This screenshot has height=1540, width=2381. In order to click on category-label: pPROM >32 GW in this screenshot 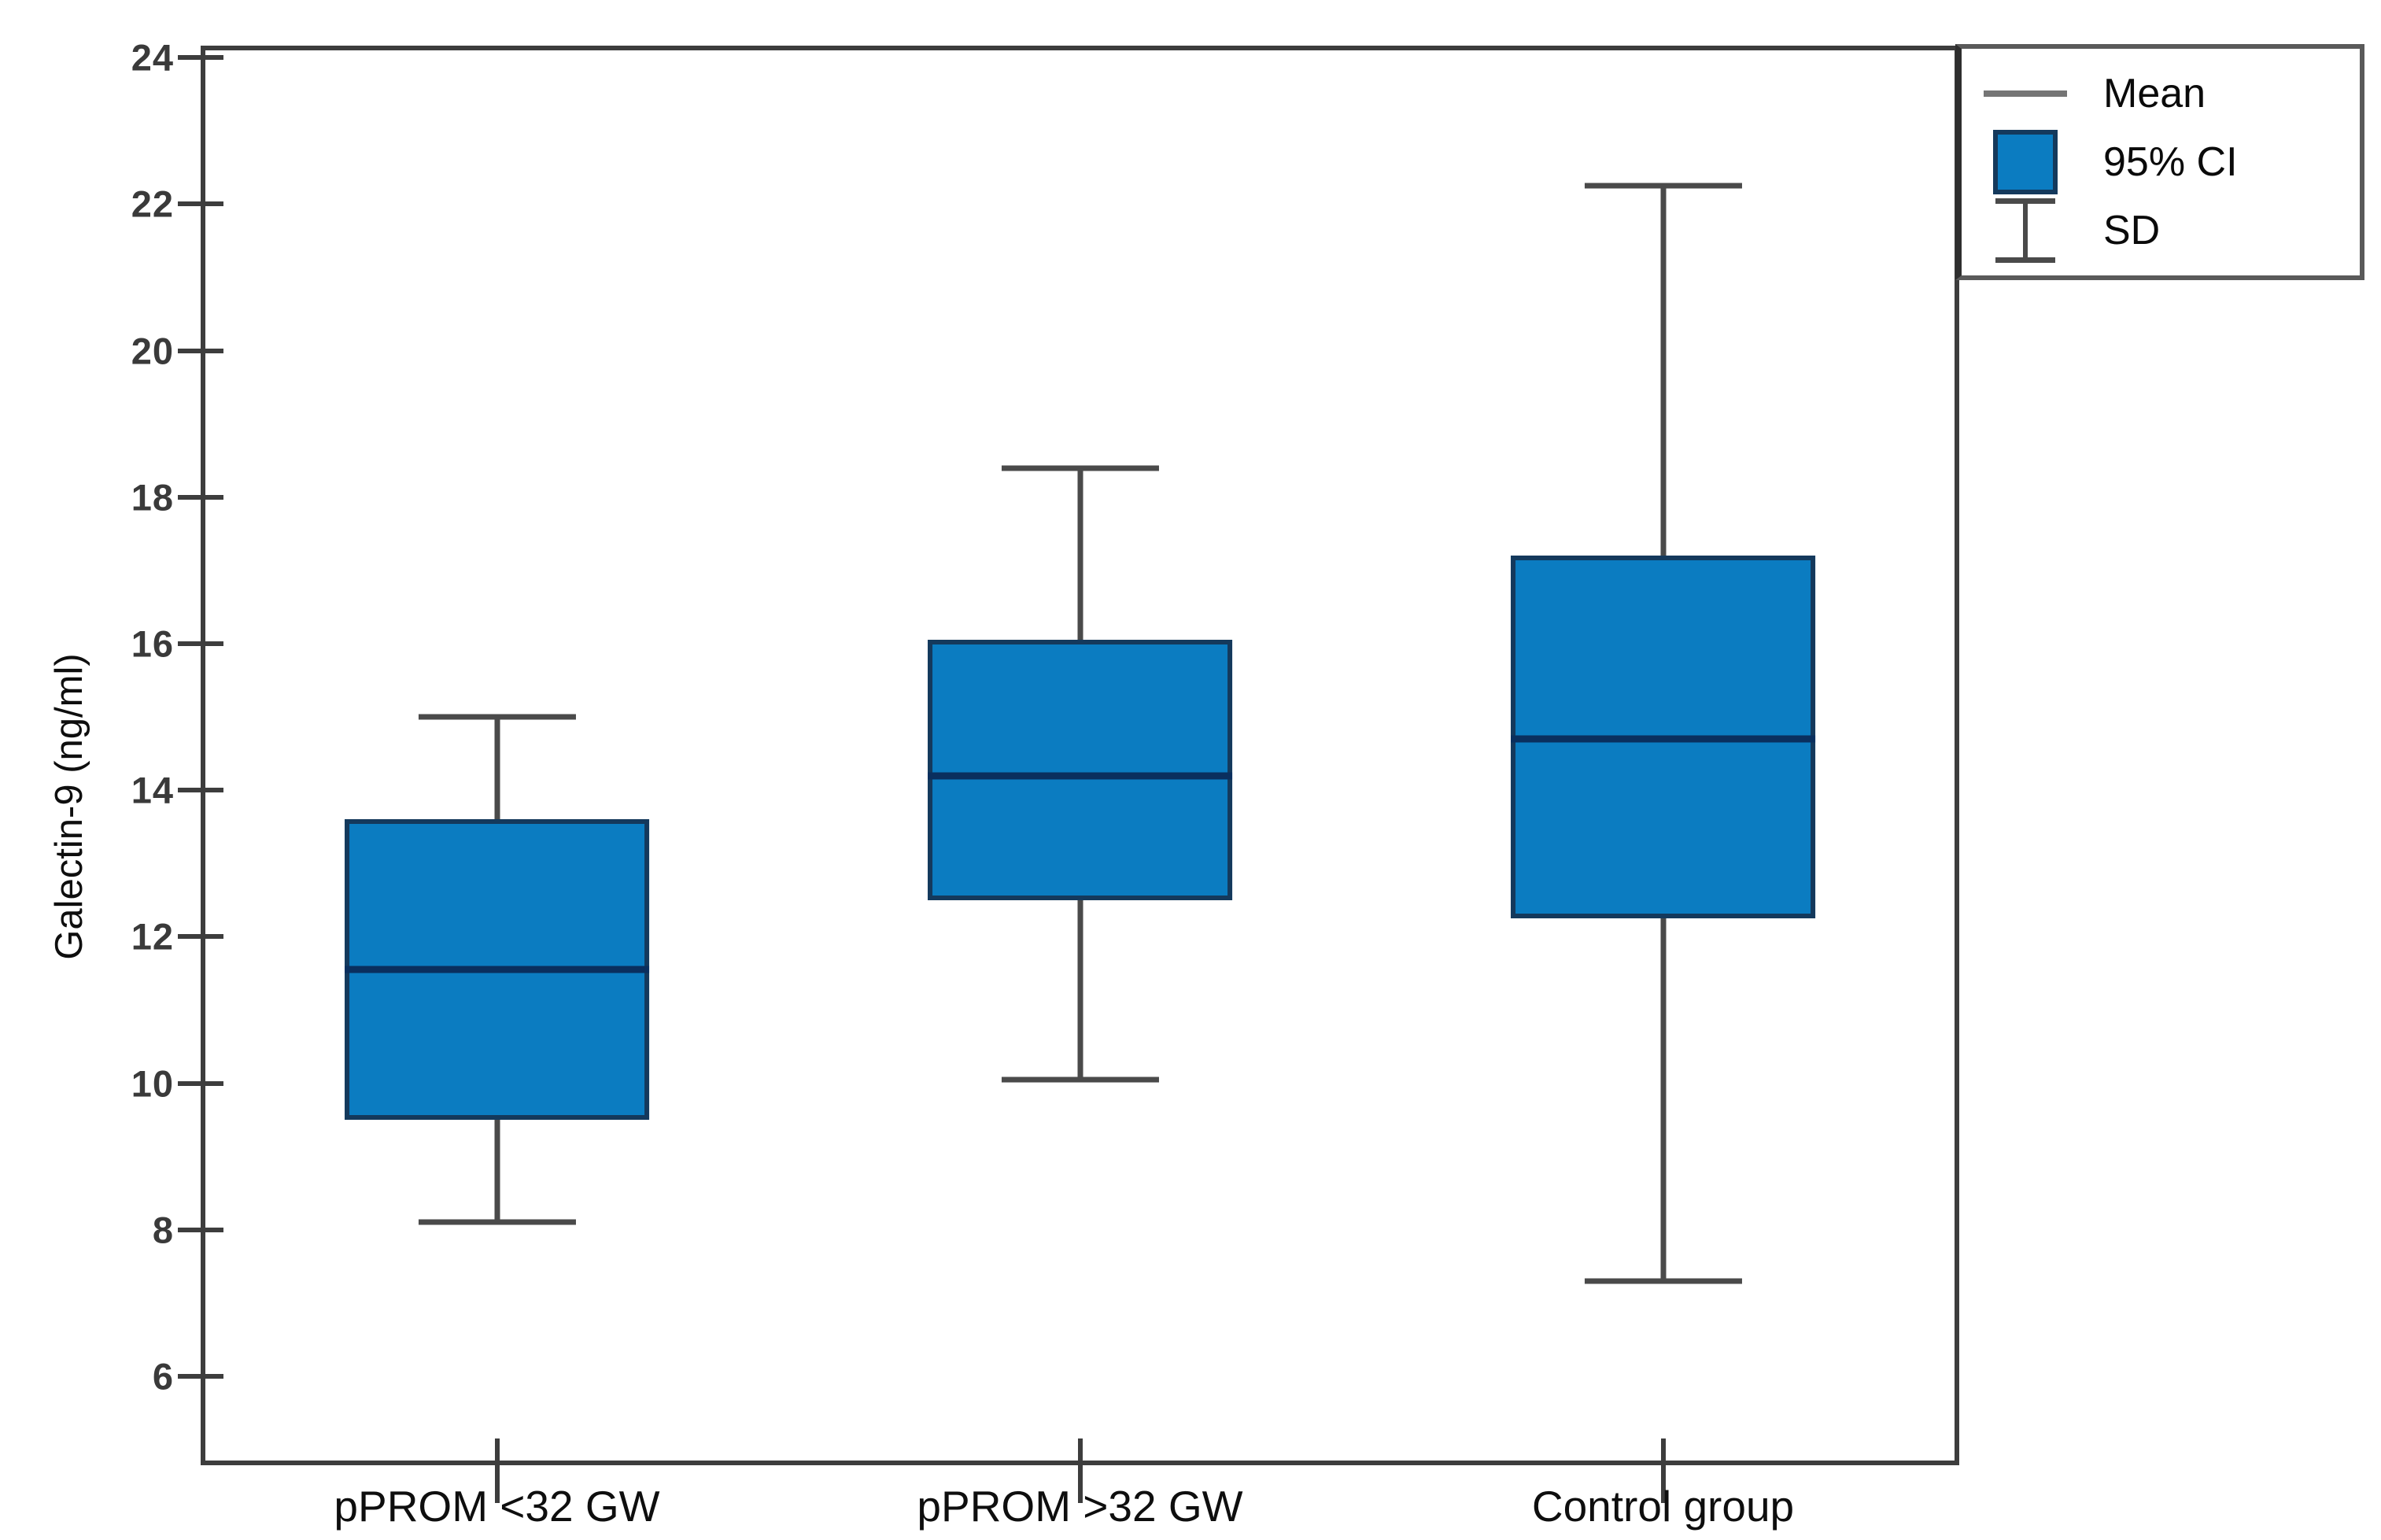, I will do `click(1080, 1506)`.